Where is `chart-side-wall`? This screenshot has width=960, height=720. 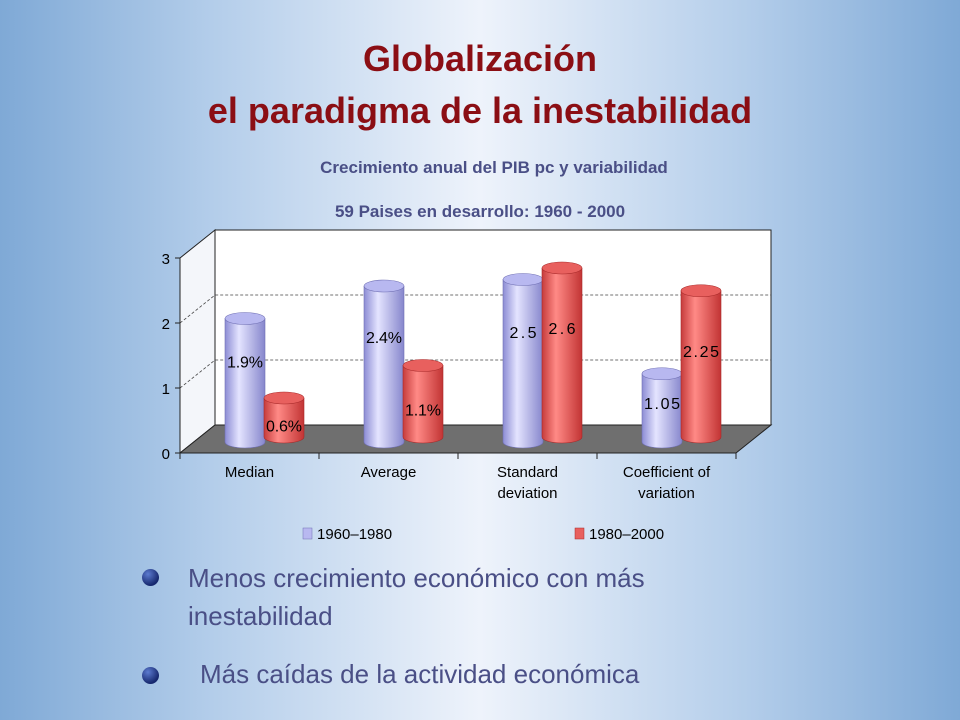 chart-side-wall is located at coordinates (197, 341).